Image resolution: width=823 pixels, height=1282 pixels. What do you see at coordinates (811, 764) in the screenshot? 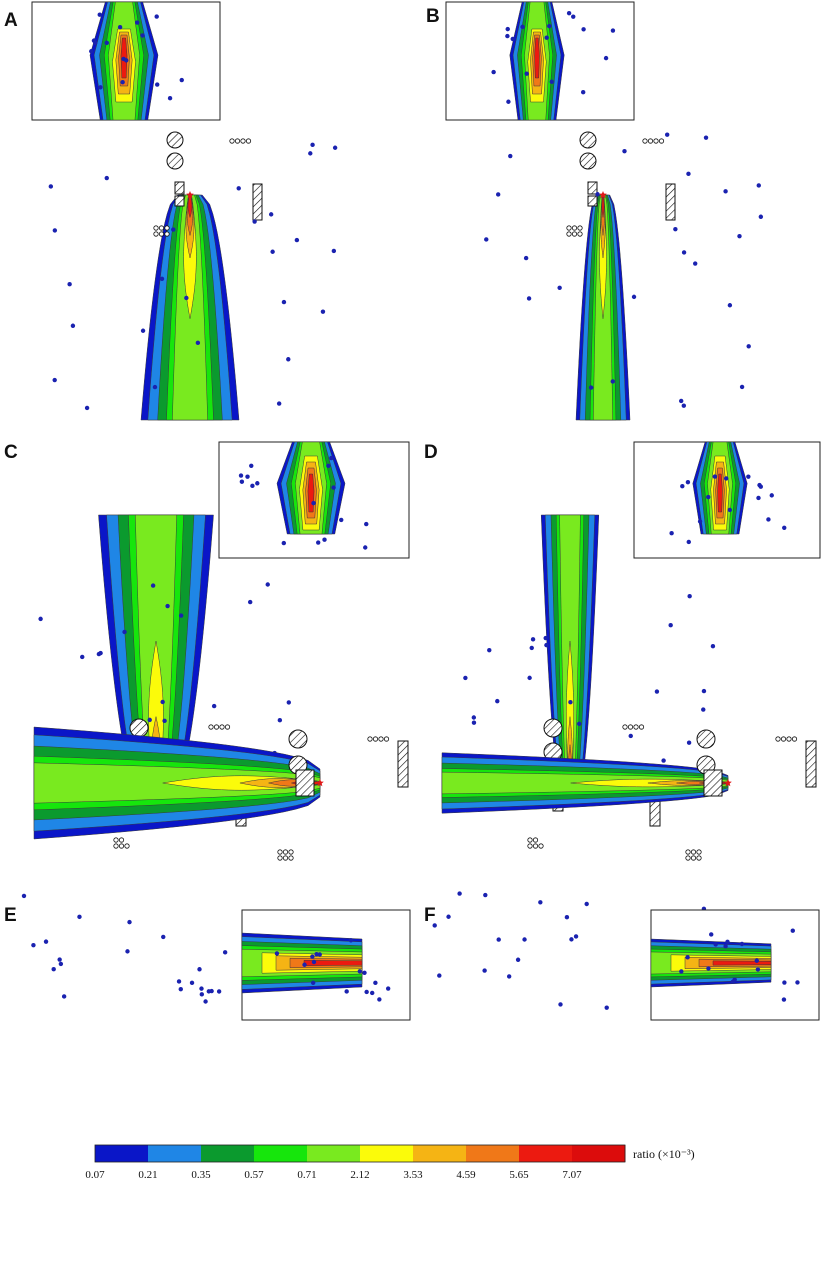
I see `panel-f-building-tall` at bounding box center [811, 764].